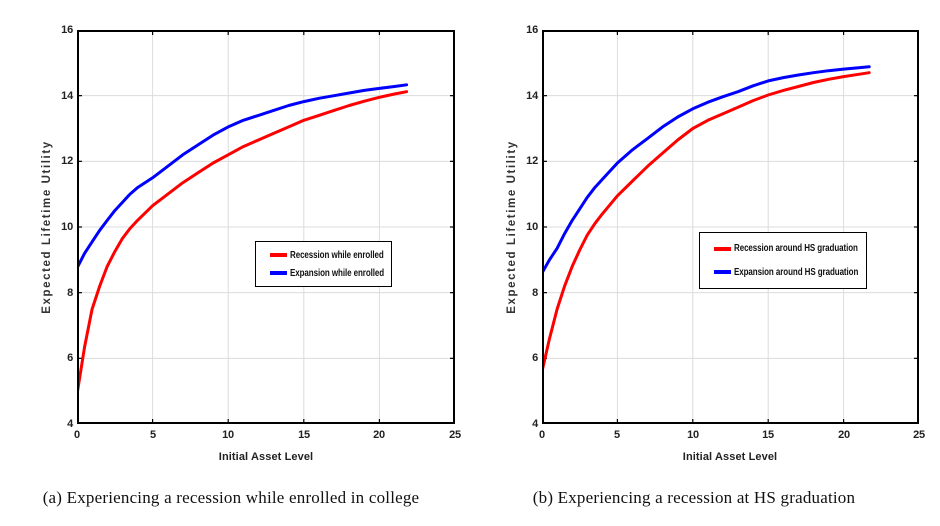 This screenshot has height=526, width=940. Describe the element at coordinates (266, 457) in the screenshot. I see `x-axis-label-a: Initial Asset Level` at that location.